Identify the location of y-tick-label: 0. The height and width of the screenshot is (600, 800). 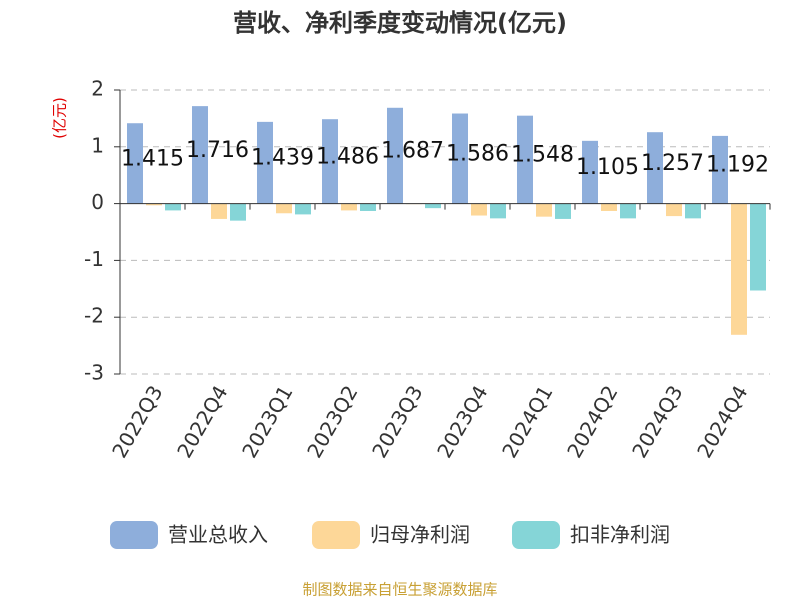
(97, 202).